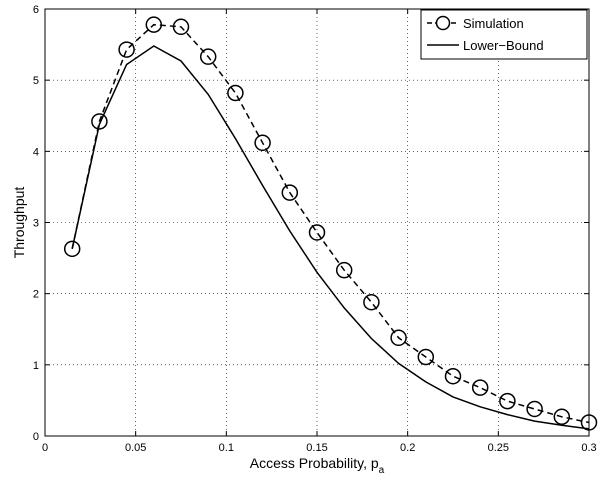 The width and height of the screenshot is (603, 480). What do you see at coordinates (36, 81) in the screenshot?
I see `y-tick-label: 5` at bounding box center [36, 81].